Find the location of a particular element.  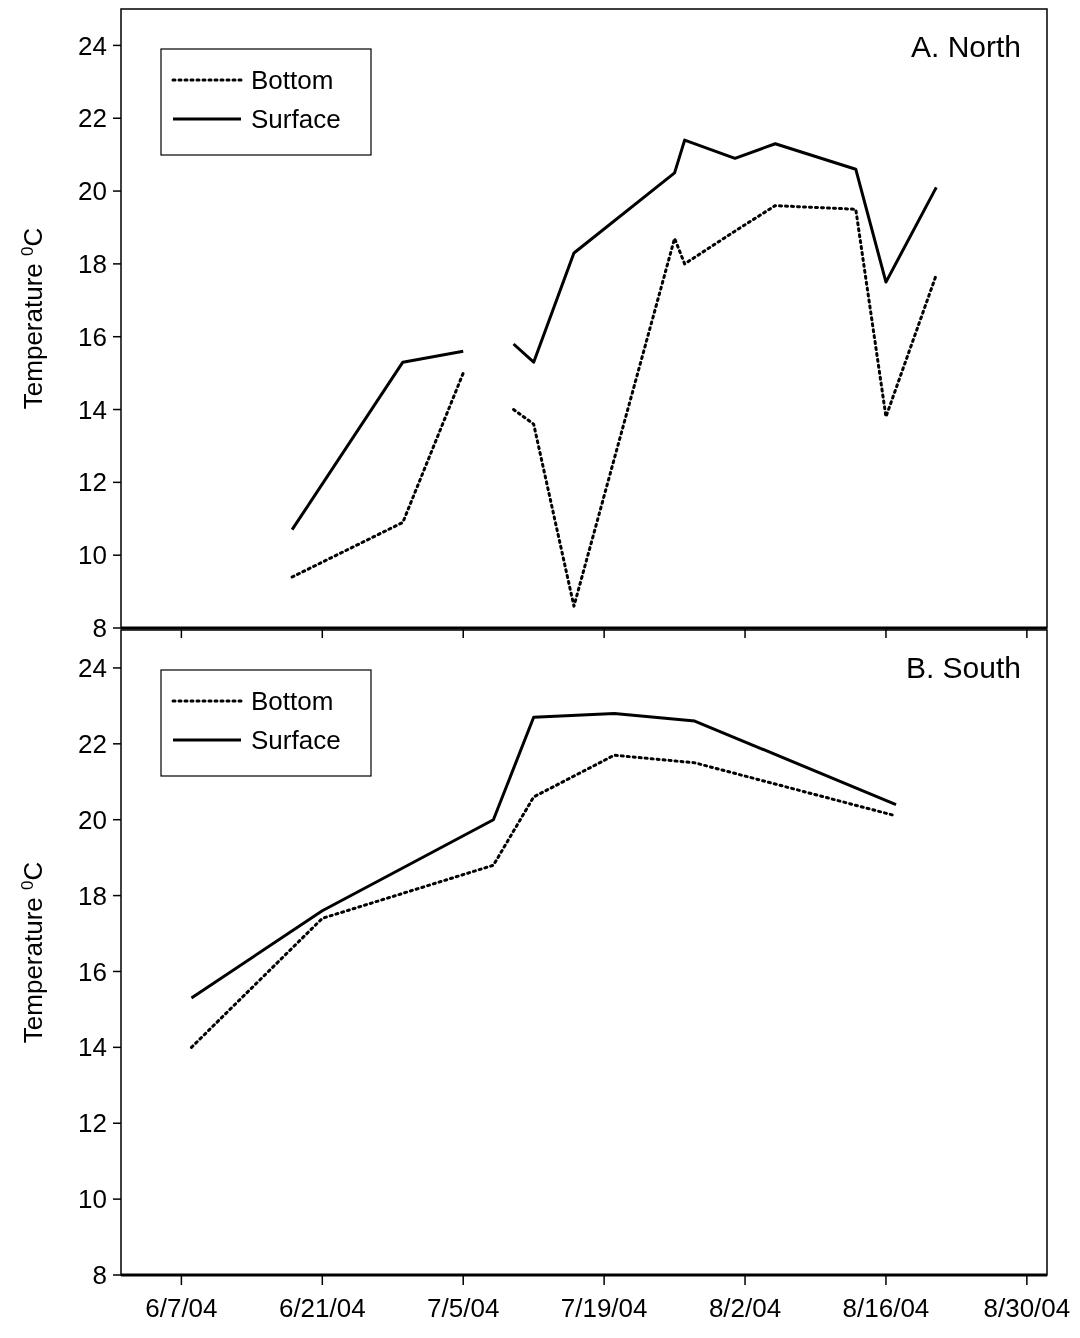

x-tick-label: 8/2/04 is located at coordinates (745, 1308).